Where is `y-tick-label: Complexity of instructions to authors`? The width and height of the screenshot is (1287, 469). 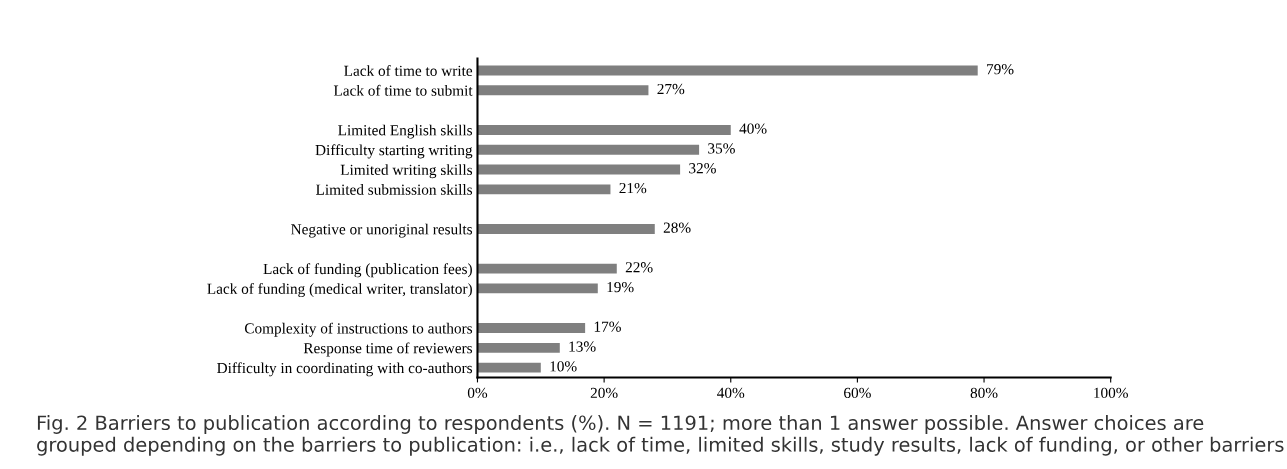
y-tick-label: Complexity of instructions to authors is located at coordinates (358, 329).